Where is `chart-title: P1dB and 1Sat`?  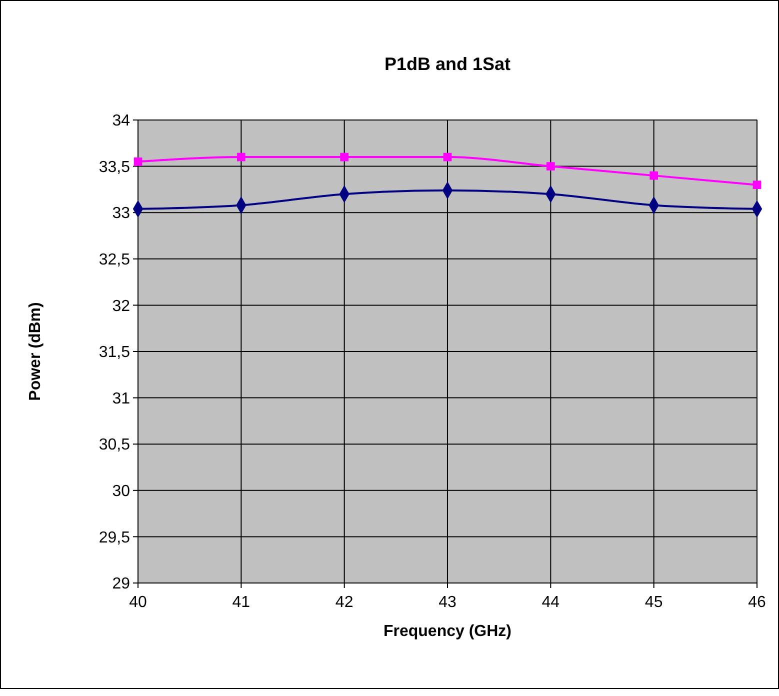
chart-title: P1dB and 1Sat is located at coordinates (447, 64).